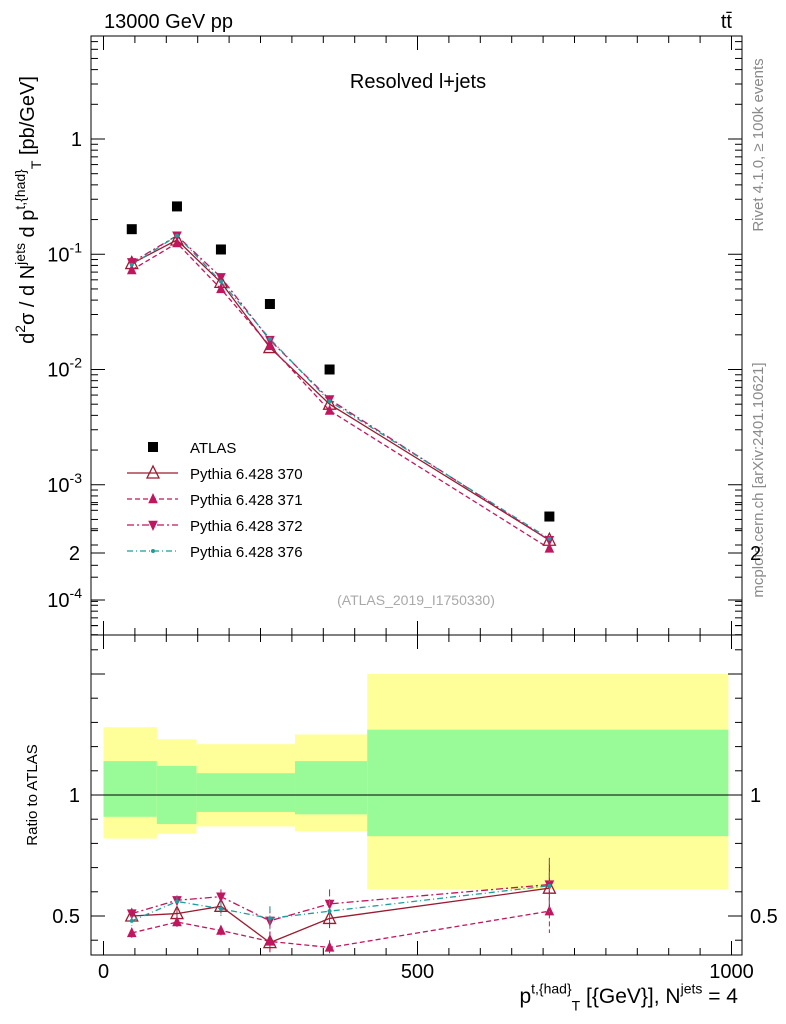 The width and height of the screenshot is (786, 1024). I want to click on legend-label-3: Pythia 6.428 372, so click(246, 526).